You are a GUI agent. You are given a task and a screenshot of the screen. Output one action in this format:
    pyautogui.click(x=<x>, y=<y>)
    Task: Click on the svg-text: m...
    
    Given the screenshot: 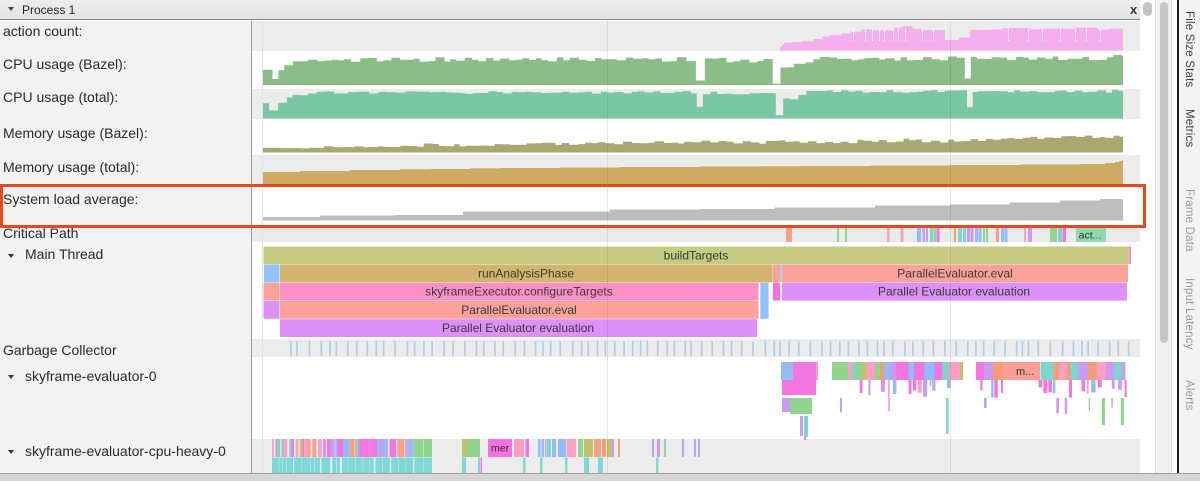 What is the action you would take?
    pyautogui.click(x=1025, y=372)
    